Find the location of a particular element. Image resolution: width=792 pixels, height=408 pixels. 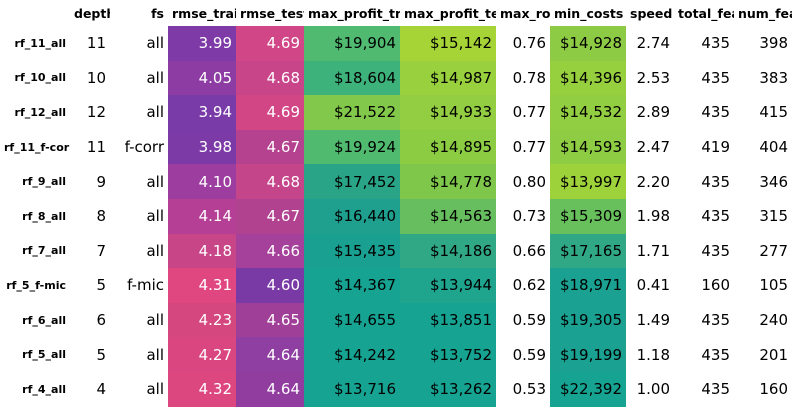

row-label: rf_8_all is located at coordinates (44, 216).